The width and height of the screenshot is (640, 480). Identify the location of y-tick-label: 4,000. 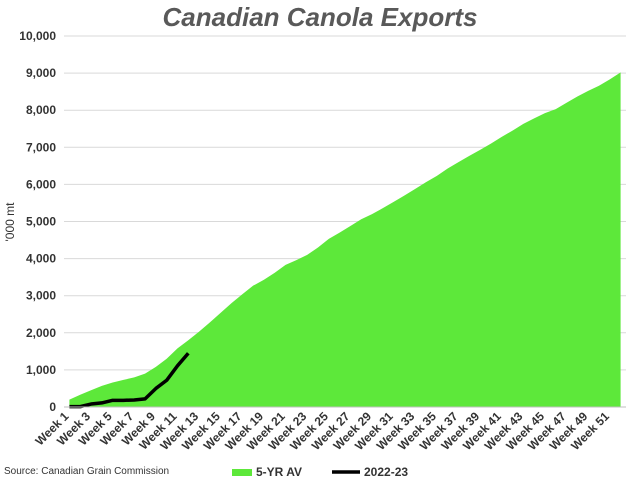
(41, 259).